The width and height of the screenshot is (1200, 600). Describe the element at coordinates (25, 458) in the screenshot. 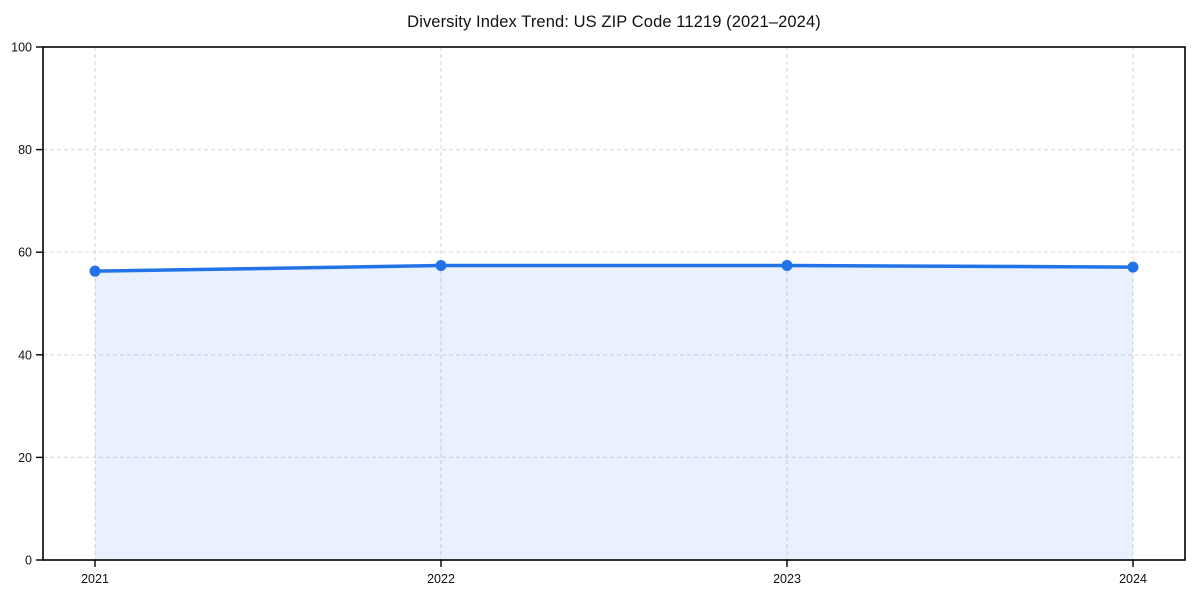

I see `y-tick-label: 20` at that location.